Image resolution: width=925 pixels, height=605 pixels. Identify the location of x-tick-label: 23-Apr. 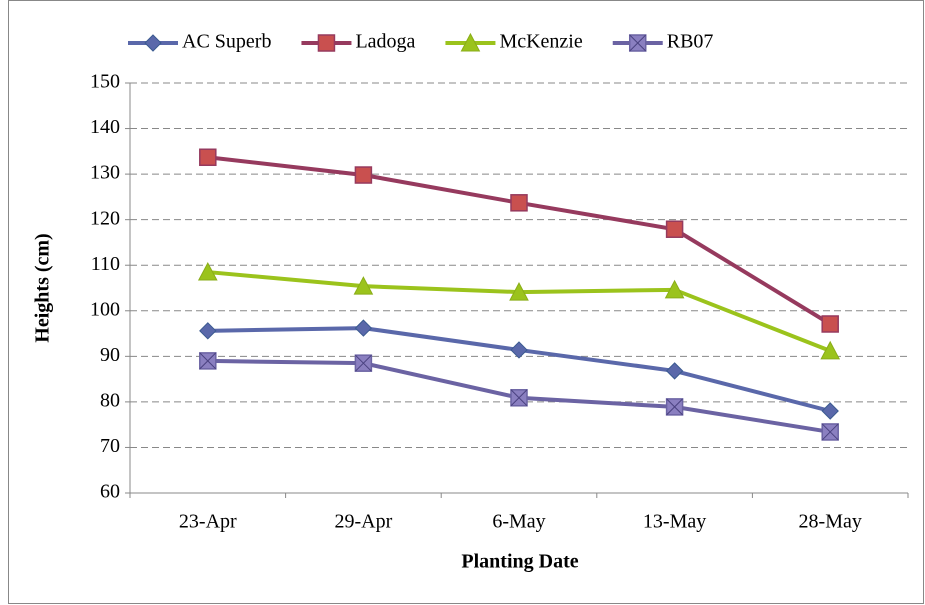
(208, 522).